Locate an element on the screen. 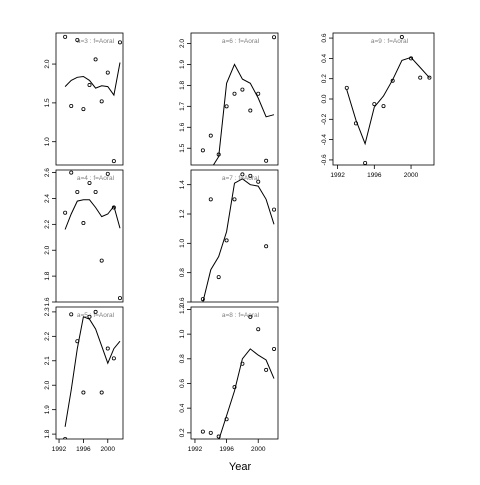 The image size is (480, 485). panel-title: a=8 : f=Aoral is located at coordinates (241, 315).